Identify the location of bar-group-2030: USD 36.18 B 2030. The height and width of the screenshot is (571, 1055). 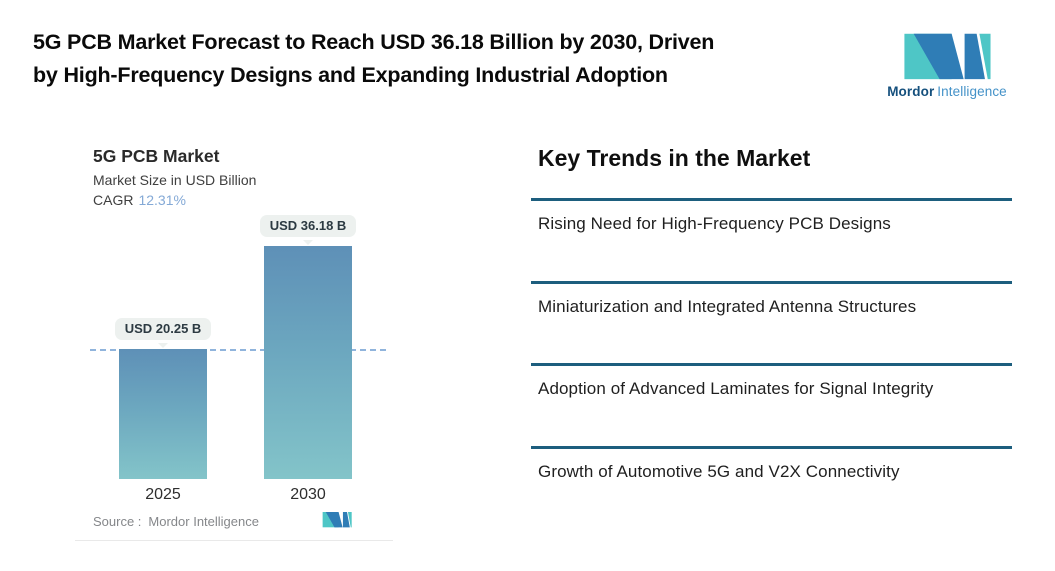
(308, 359).